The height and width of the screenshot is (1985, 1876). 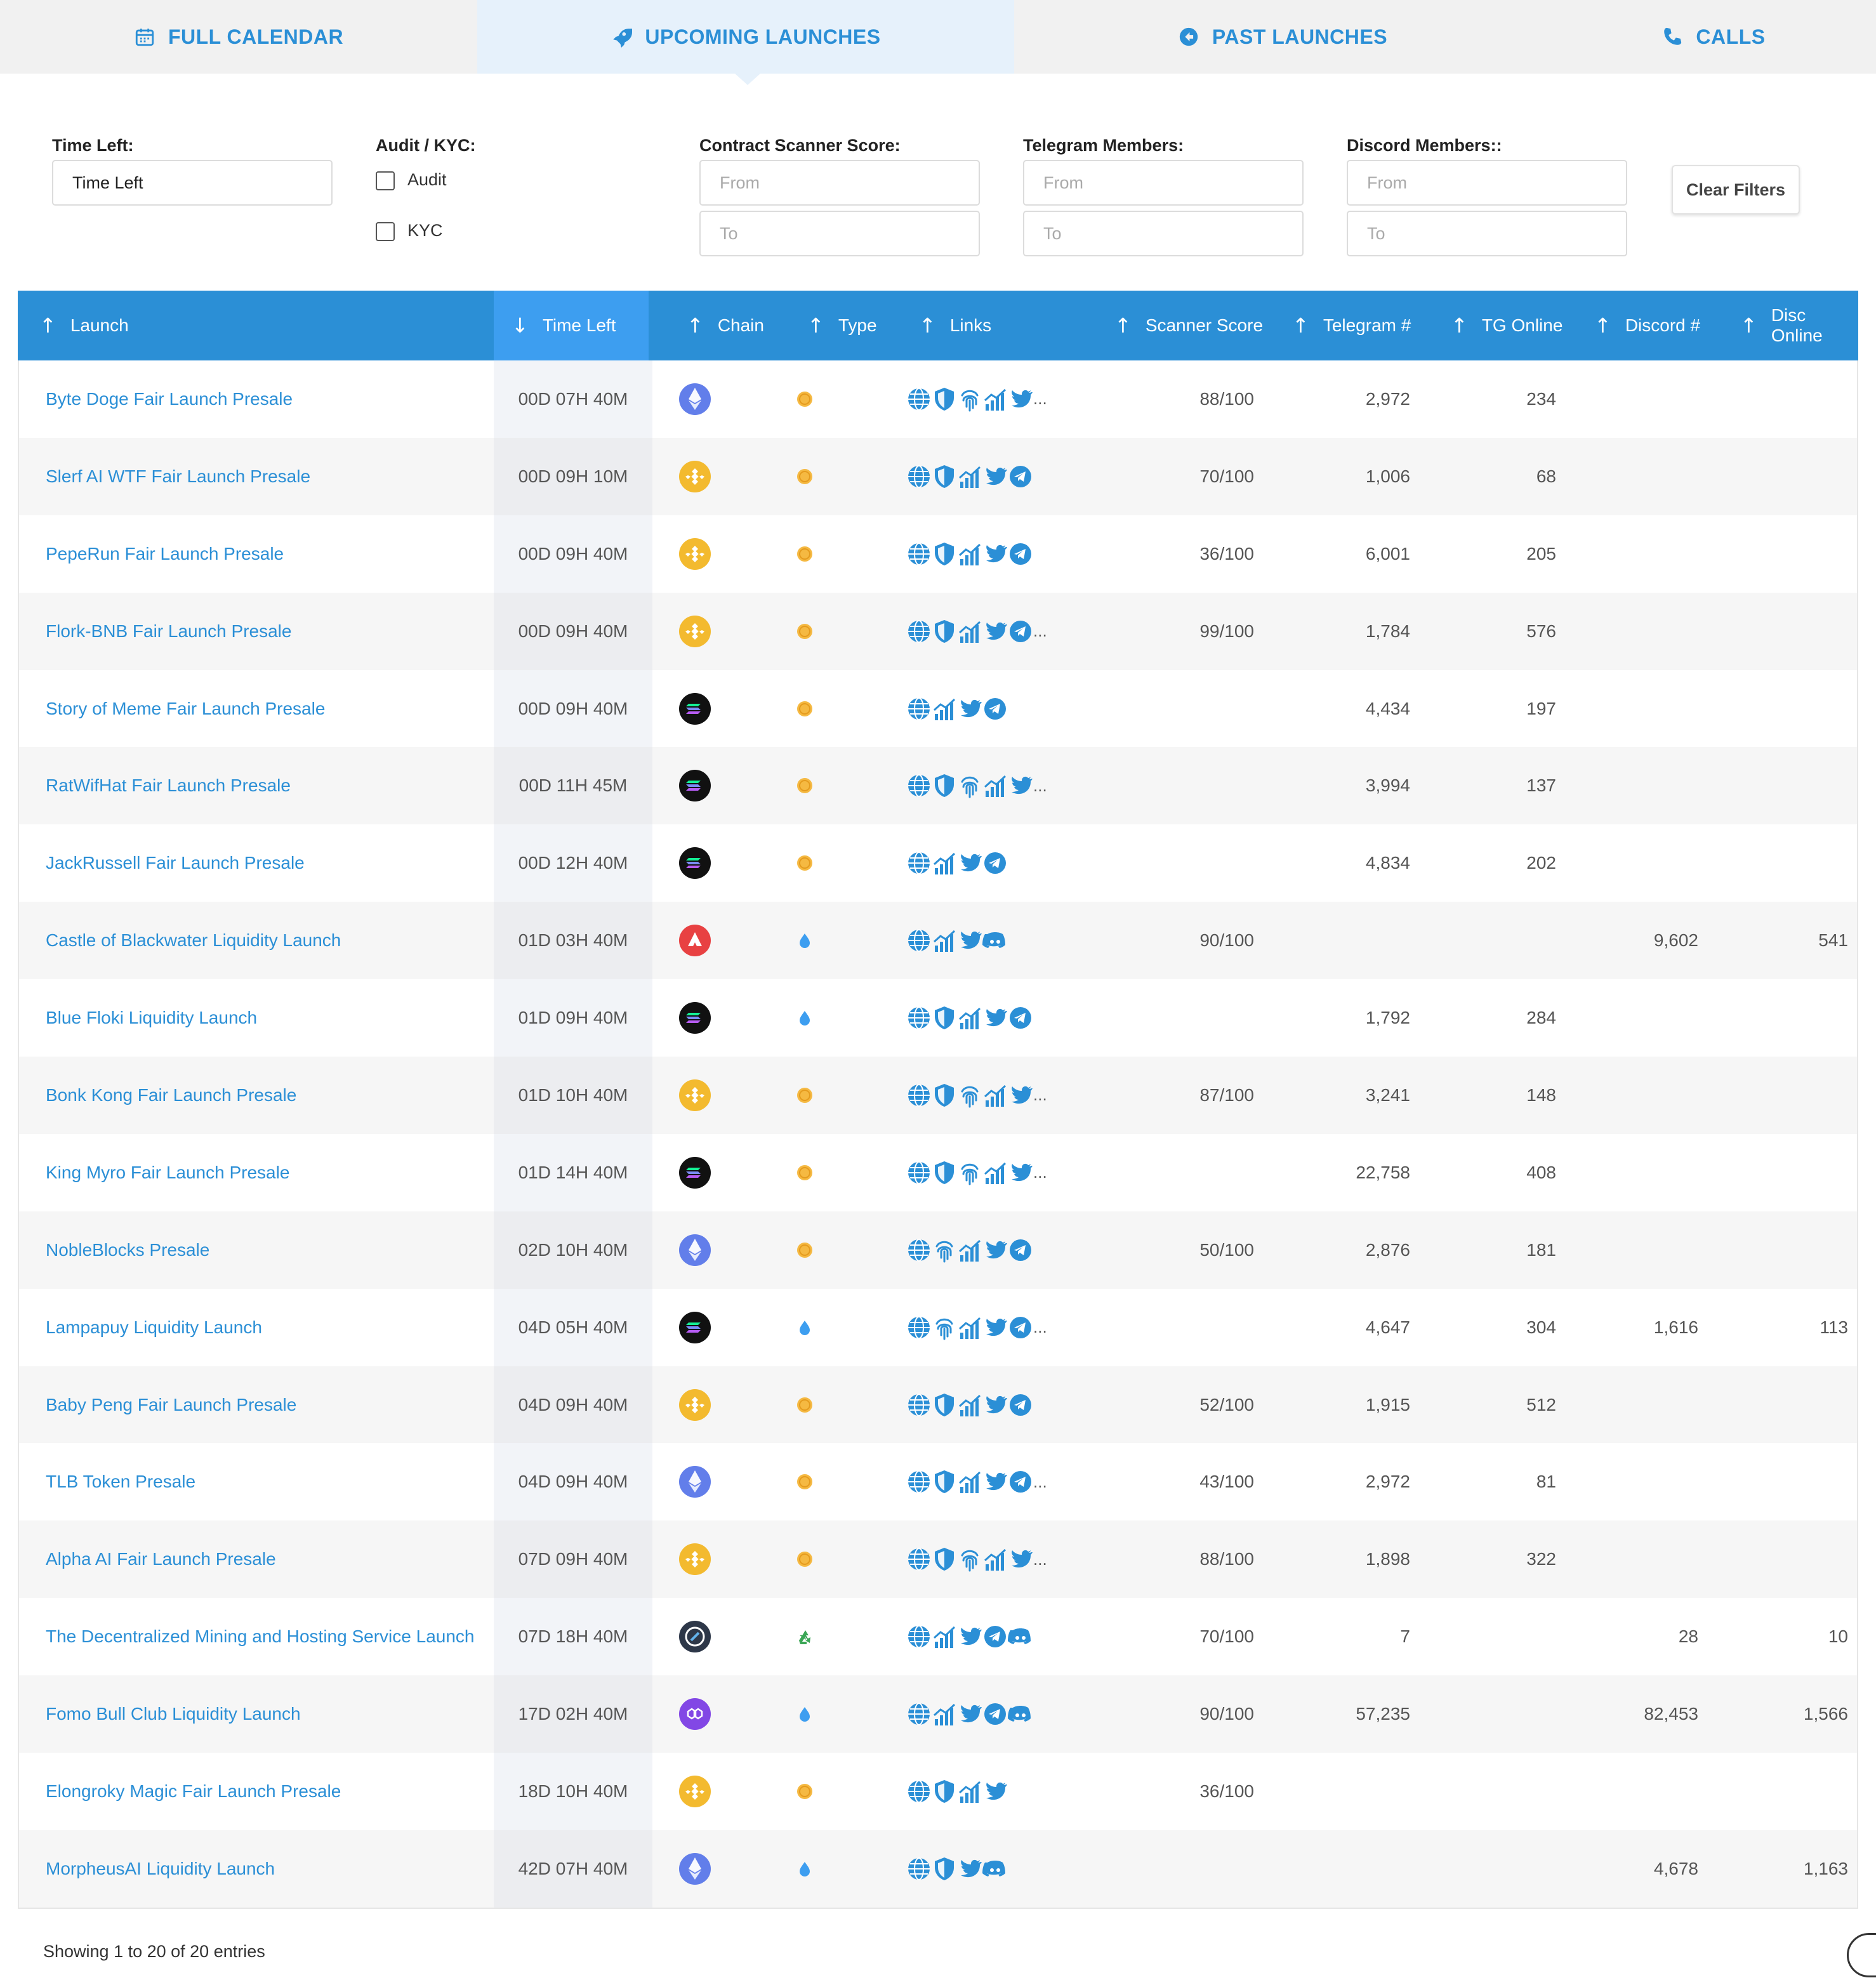 What do you see at coordinates (1351, 325) in the screenshot?
I see `column-header-telegram: ↑ Telegram #` at bounding box center [1351, 325].